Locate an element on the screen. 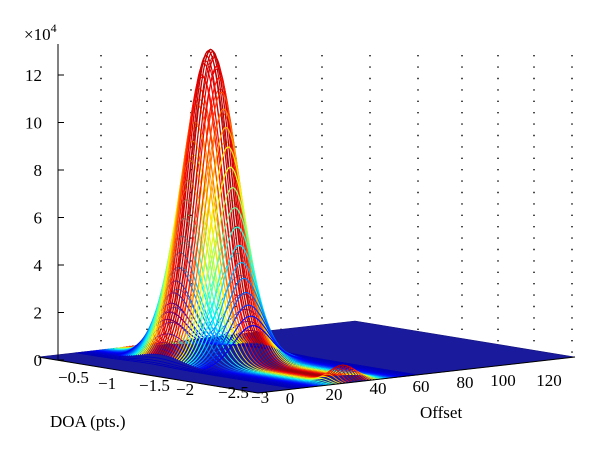 This screenshot has height=453, width=600. x-tick-label: −2.5 is located at coordinates (233, 392).